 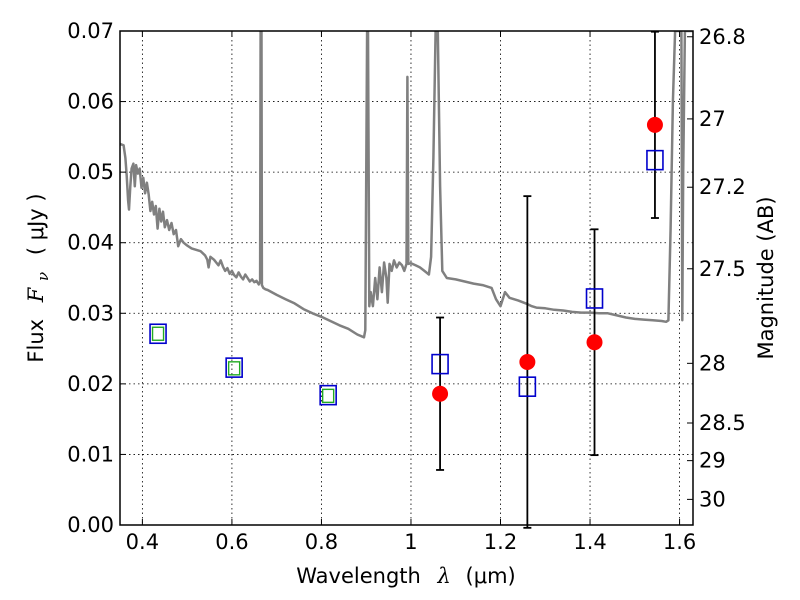 I want to click on y2-tick-label: 27.2, so click(x=722, y=187).